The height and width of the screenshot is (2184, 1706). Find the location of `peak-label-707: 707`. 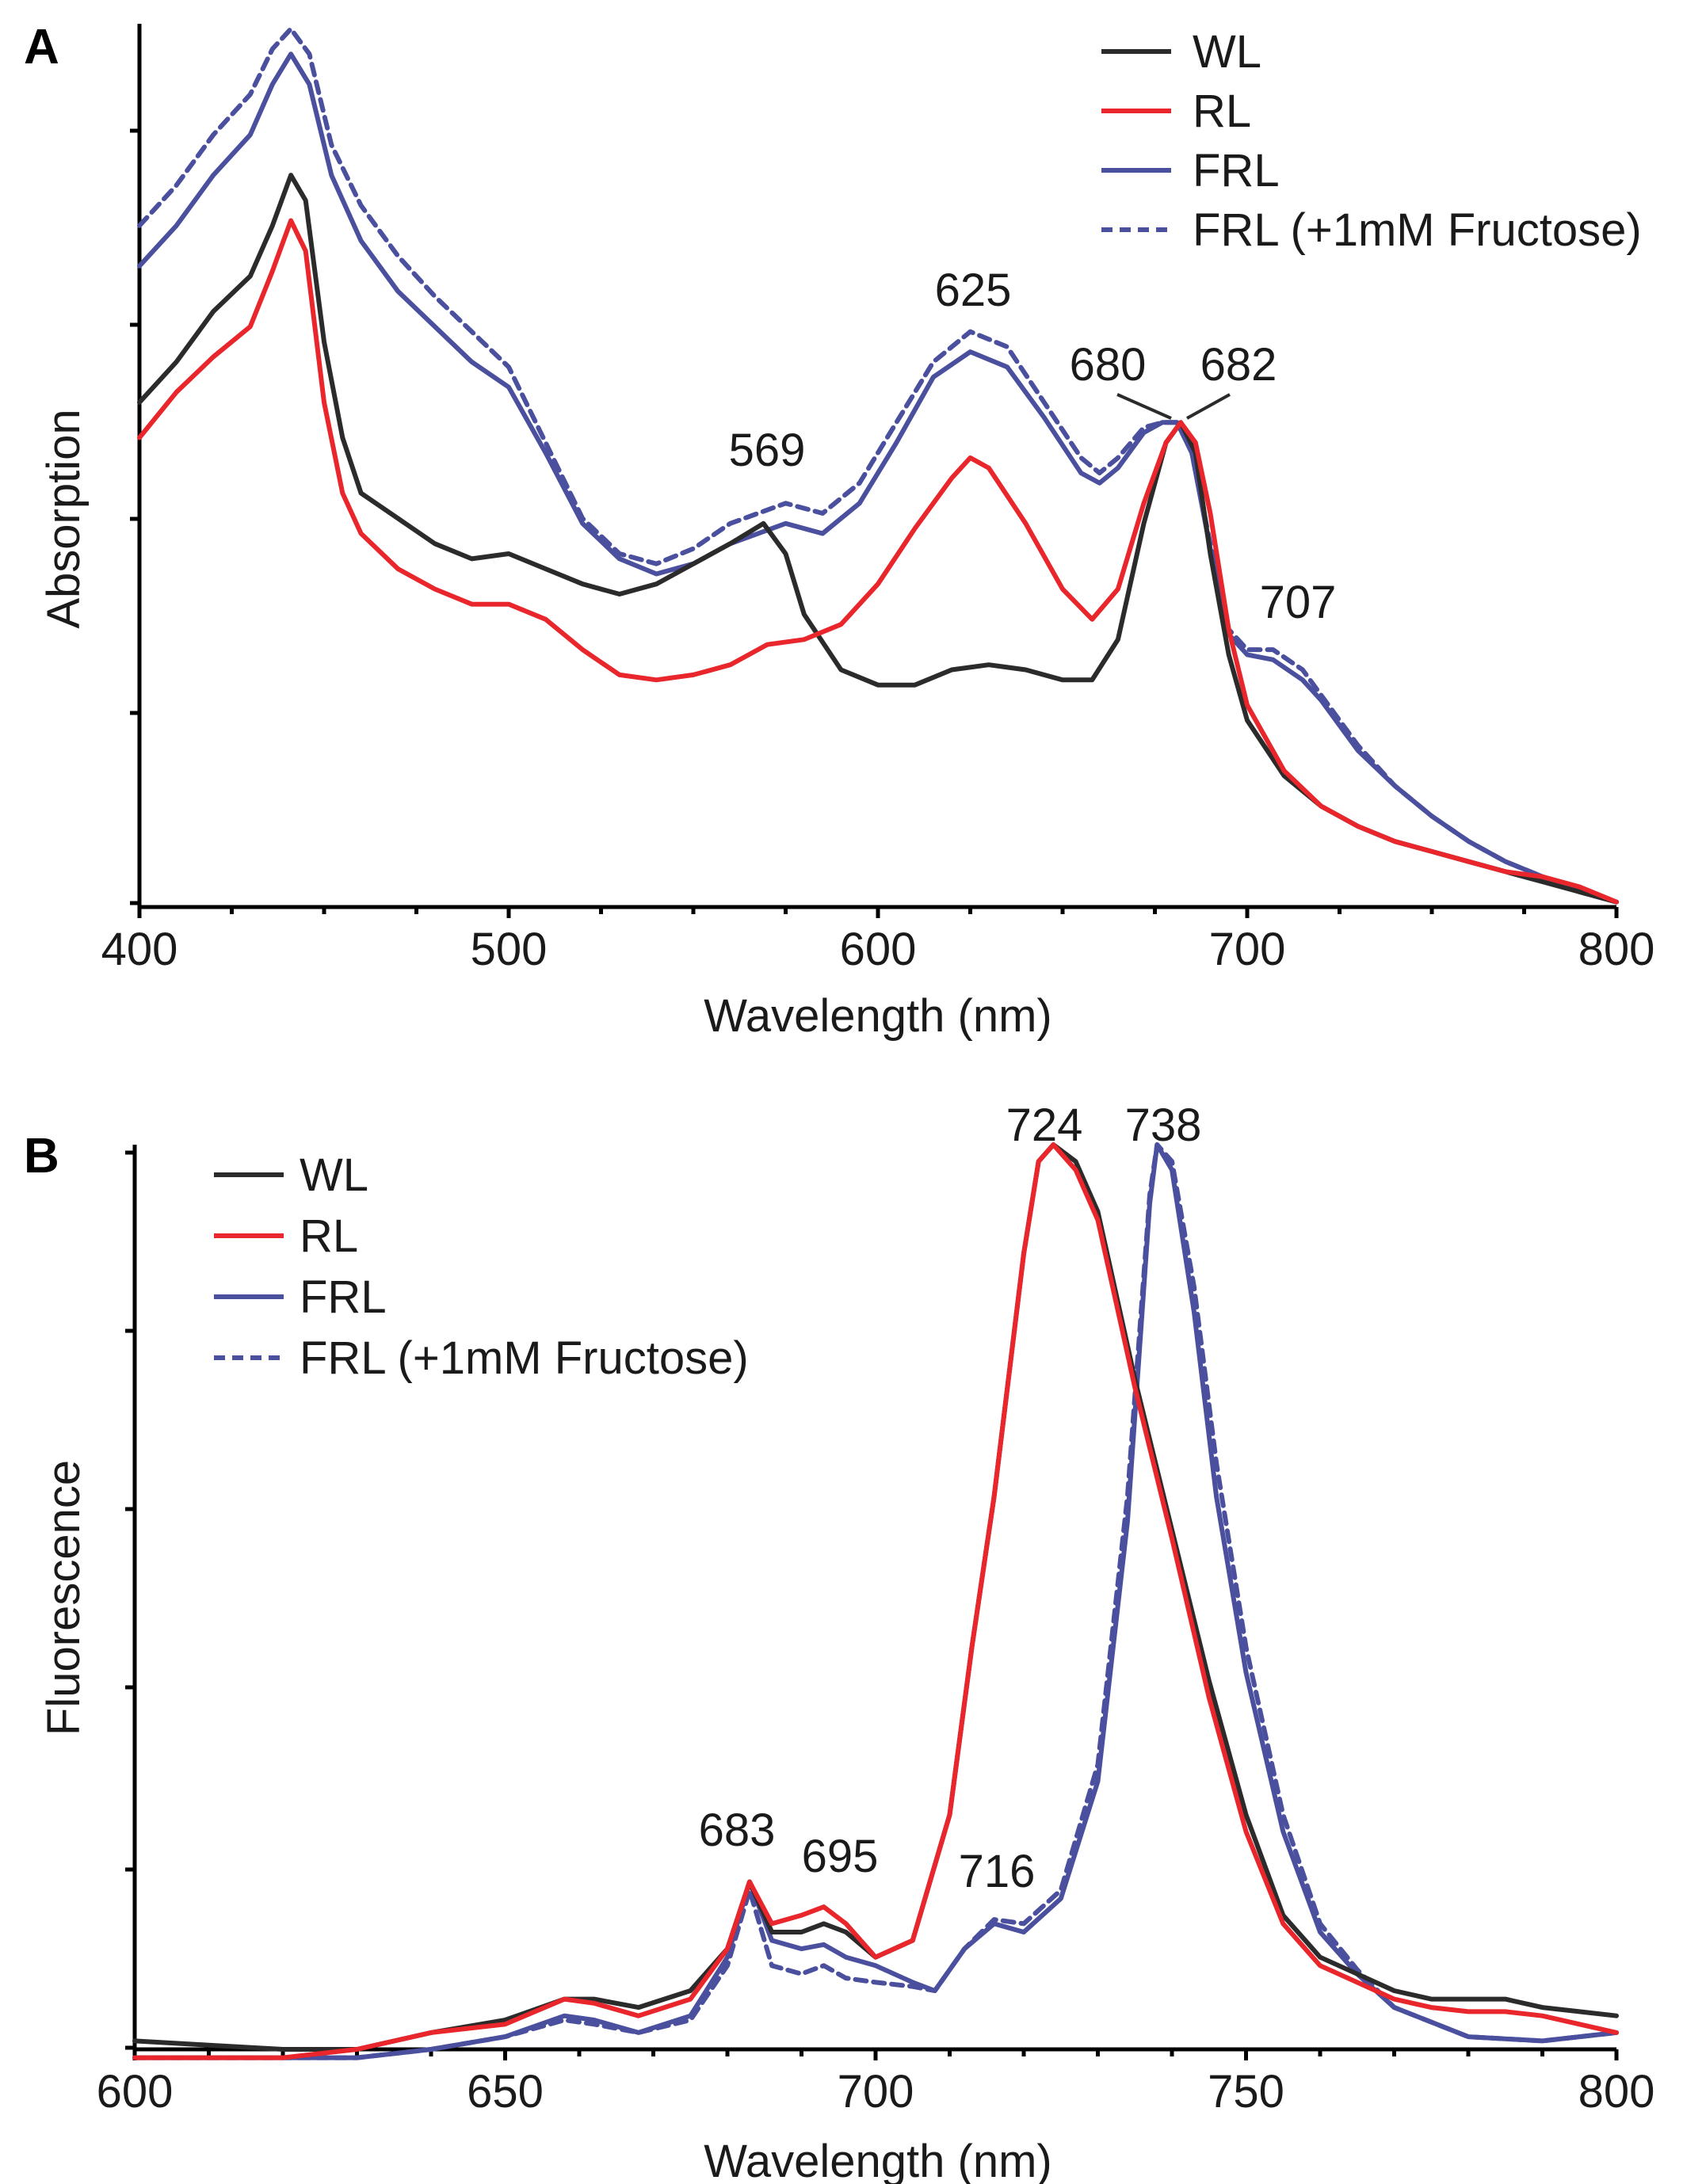

peak-label-707: 707 is located at coordinates (1298, 602).